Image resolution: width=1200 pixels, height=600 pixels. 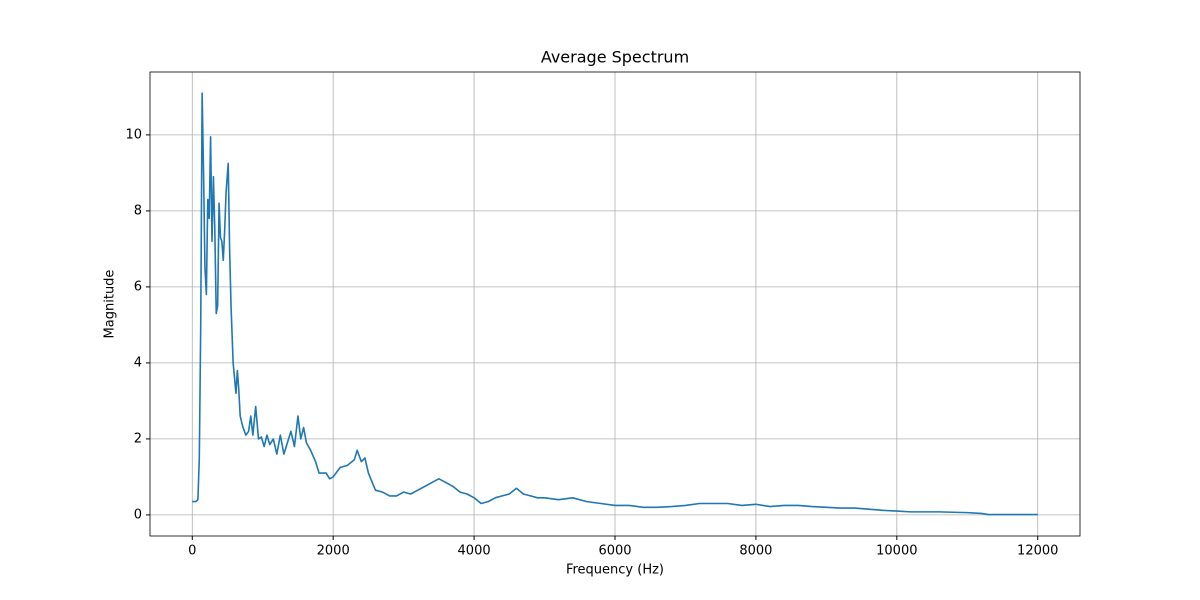 I want to click on y-axis-label: Magnitude, so click(x=110, y=304).